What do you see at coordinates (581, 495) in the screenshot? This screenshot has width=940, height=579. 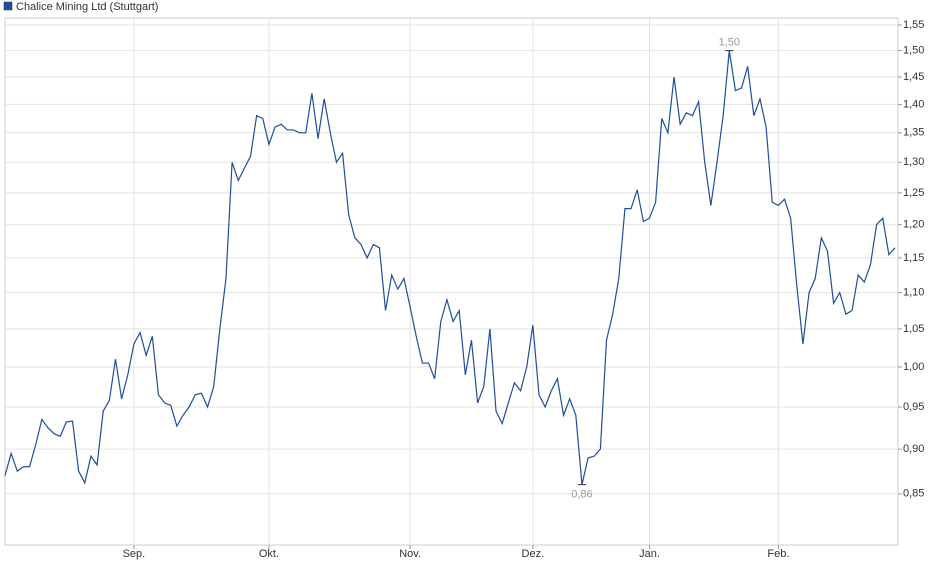 I see `extreme-label: 0,86` at bounding box center [581, 495].